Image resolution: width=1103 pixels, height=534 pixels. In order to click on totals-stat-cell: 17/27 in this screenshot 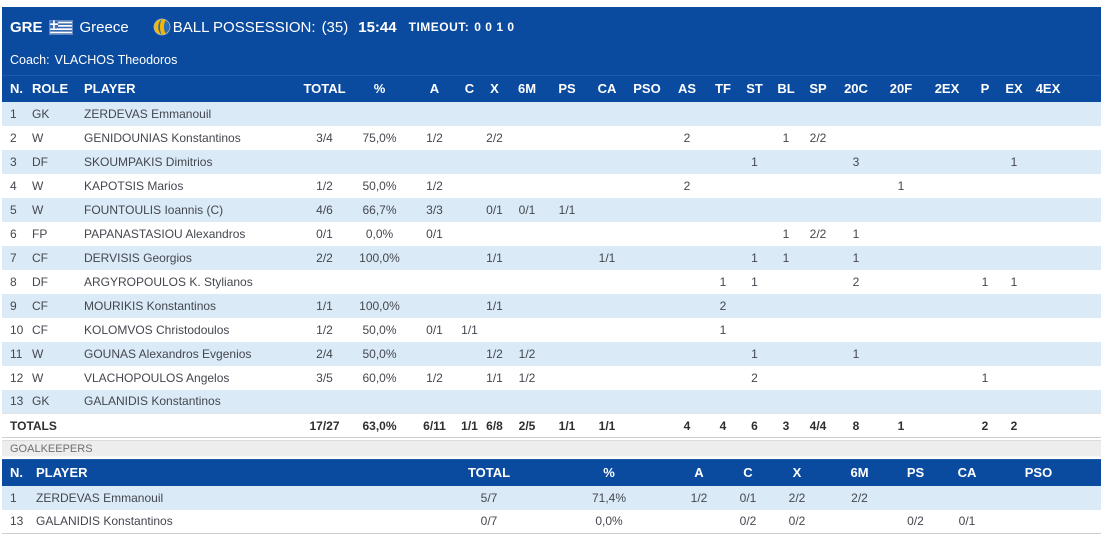, I will do `click(324, 425)`.